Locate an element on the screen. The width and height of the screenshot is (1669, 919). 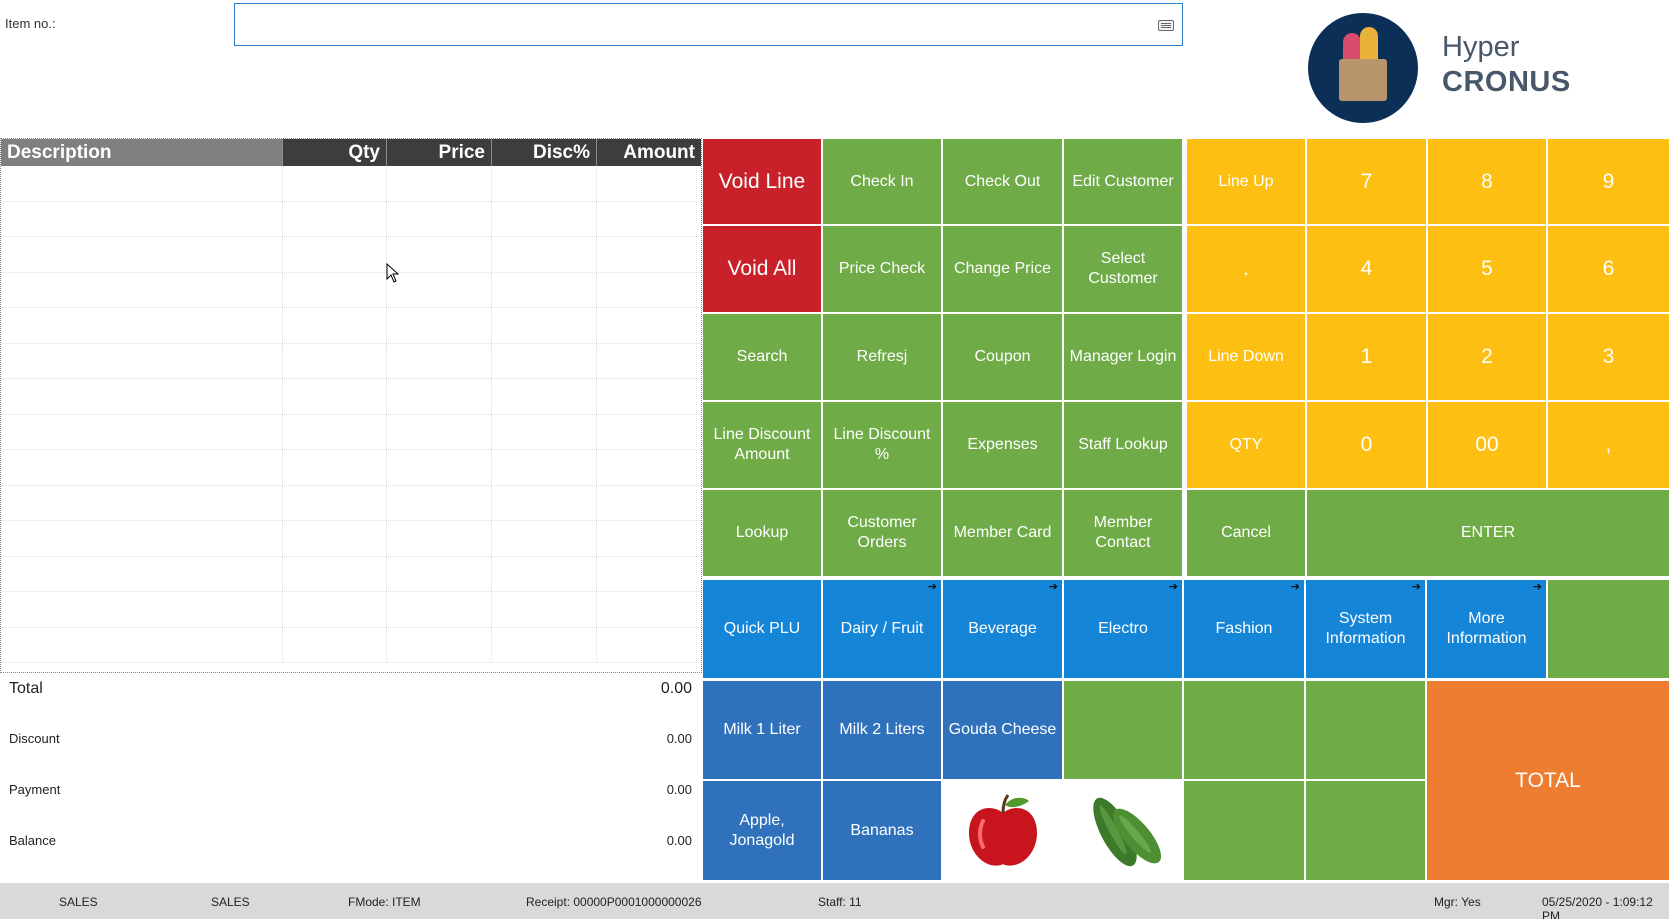
more-information-label: More Information is located at coordinates (1486, 628).